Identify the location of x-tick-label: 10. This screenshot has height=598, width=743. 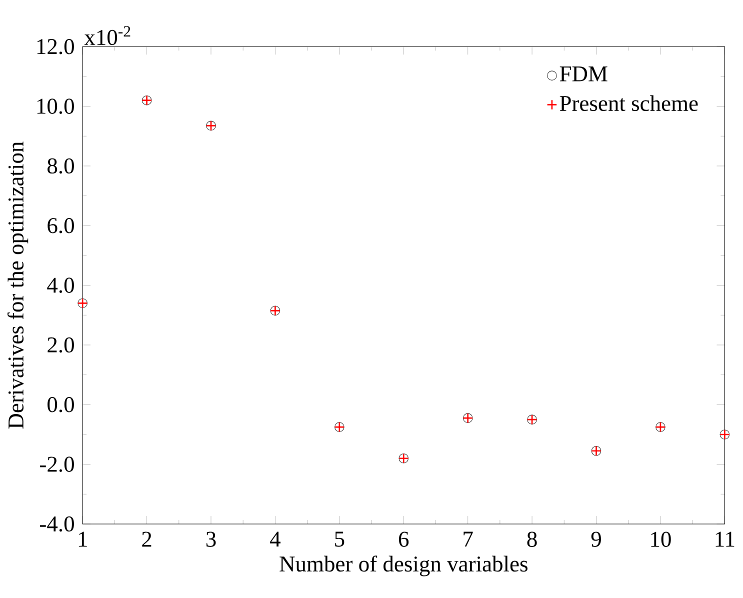
(661, 539).